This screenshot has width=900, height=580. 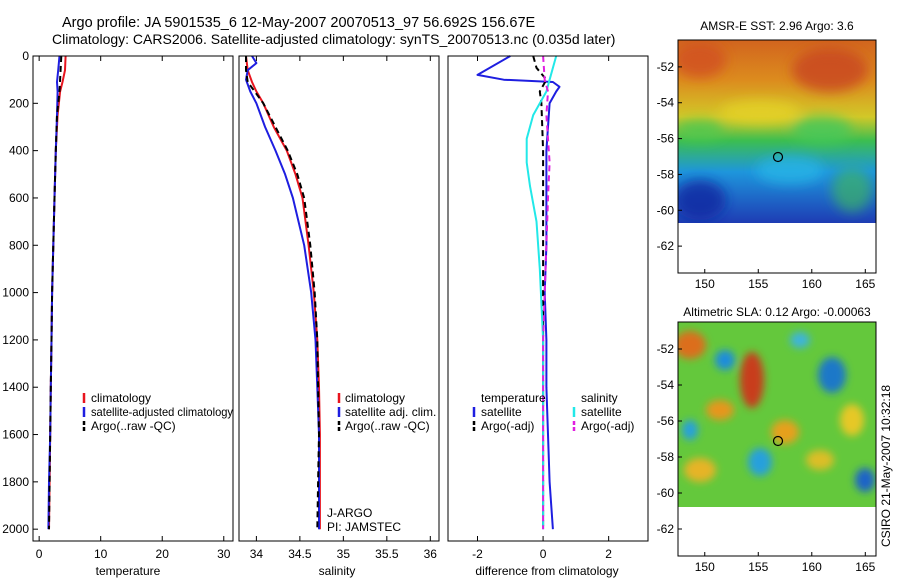 What do you see at coordinates (19, 245) in the screenshot?
I see `temperature-y-tick-label: 800` at bounding box center [19, 245].